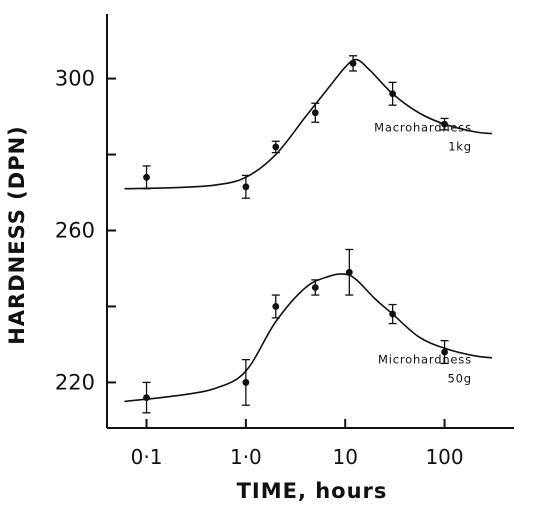 Image resolution: width=550 pixels, height=510 pixels. What do you see at coordinates (17, 235) in the screenshot?
I see `y-axis-title: HARDNESS (DPN)` at bounding box center [17, 235].